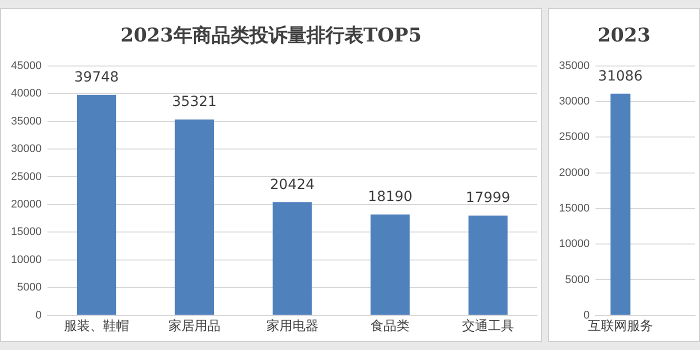 This screenshot has height=350, width=700. Describe the element at coordinates (624, 35) in the screenshot. I see `chart-title: 2023` at that location.